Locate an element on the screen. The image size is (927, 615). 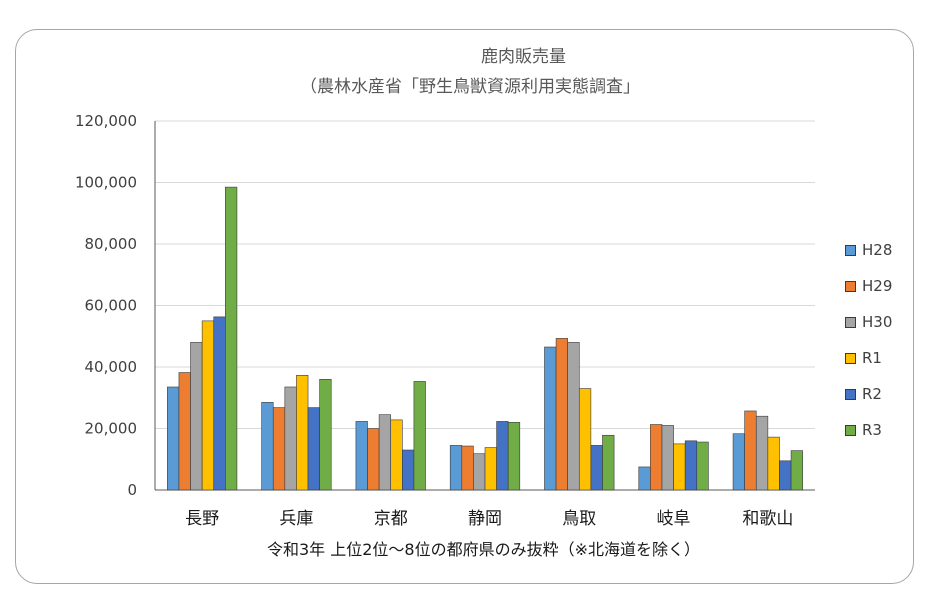
chart-footnote: 令和3年 上位2位〜8位の都府県のみ抜粋（※北海道を除く） is located at coordinates (483, 549).